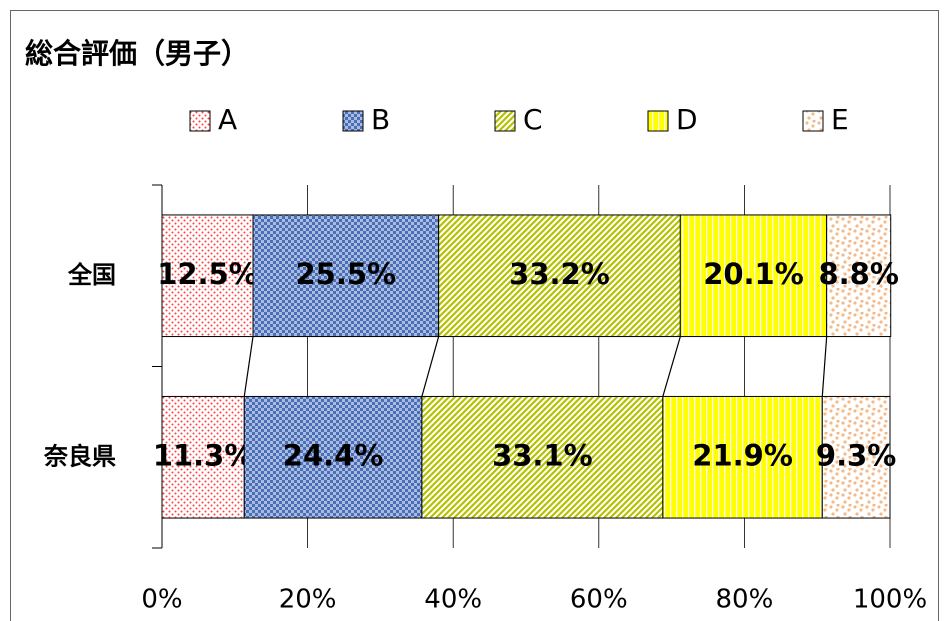  I want to click on x-tick-label: 100%, so click(890, 600).